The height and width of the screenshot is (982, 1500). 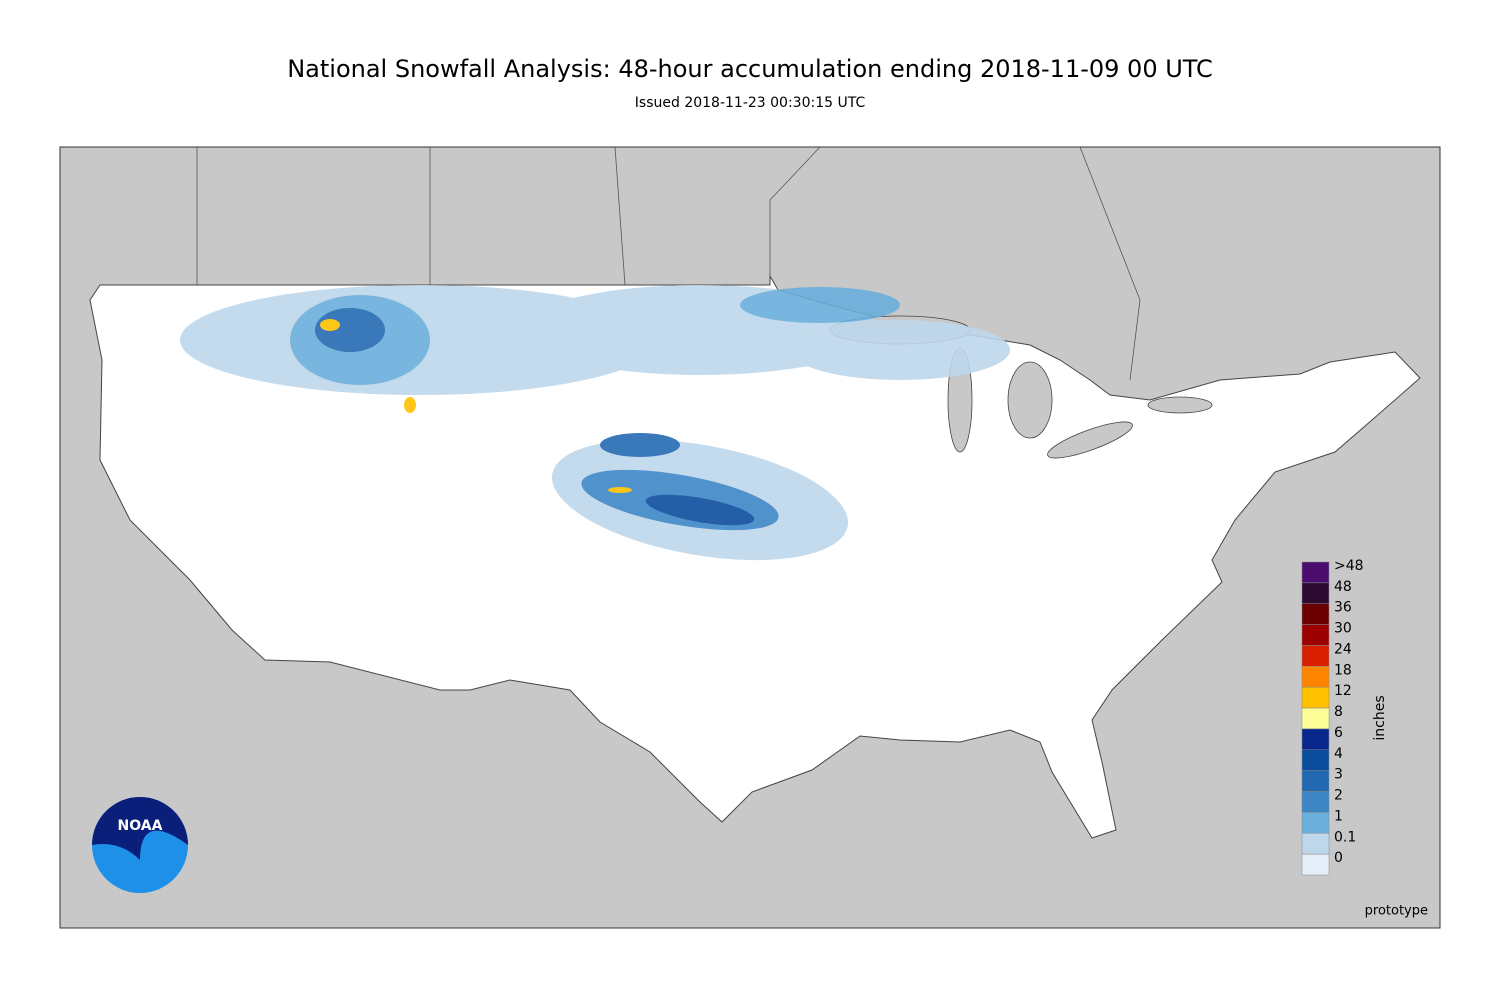 I want to click on legend-label: 48, so click(x=1343, y=587).